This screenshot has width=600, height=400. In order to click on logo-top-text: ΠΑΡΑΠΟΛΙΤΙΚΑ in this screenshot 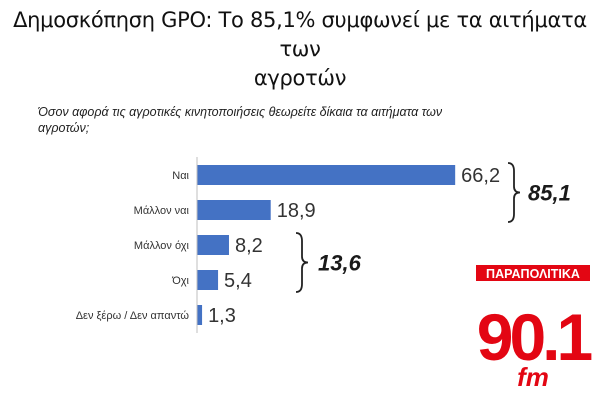, I will do `click(533, 274)`.